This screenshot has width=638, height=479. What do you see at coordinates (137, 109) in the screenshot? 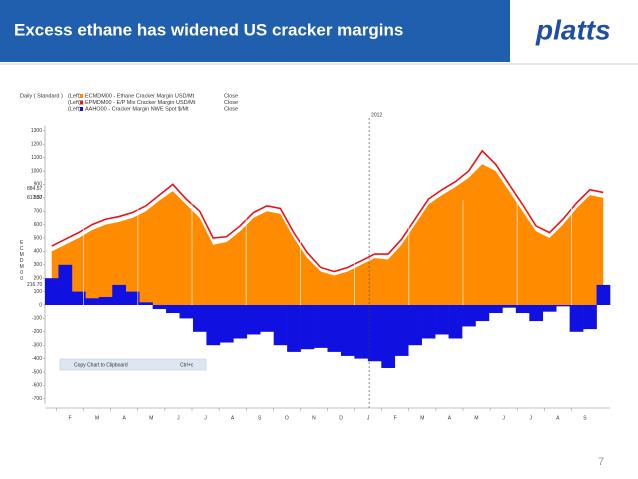
I see `legend-name: AAHO00 - Cracker Margin NWE Spot $/Mt` at bounding box center [137, 109].